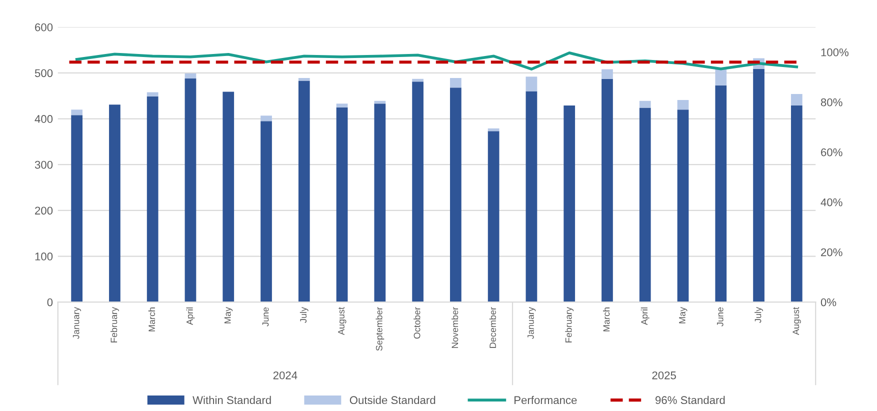 The width and height of the screenshot is (877, 411). I want to click on y2-tick-label: 60%, so click(831, 152).